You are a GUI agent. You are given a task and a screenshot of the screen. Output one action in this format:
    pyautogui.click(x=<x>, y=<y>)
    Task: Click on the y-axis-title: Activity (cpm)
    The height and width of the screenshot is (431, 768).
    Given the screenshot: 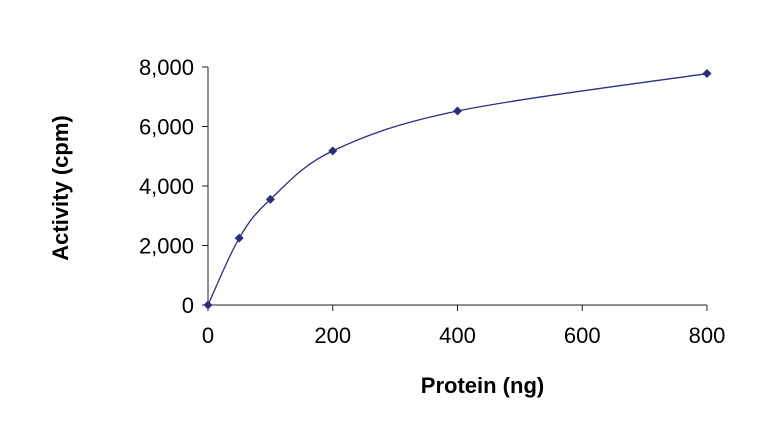 What is the action you would take?
    pyautogui.click(x=60, y=187)
    